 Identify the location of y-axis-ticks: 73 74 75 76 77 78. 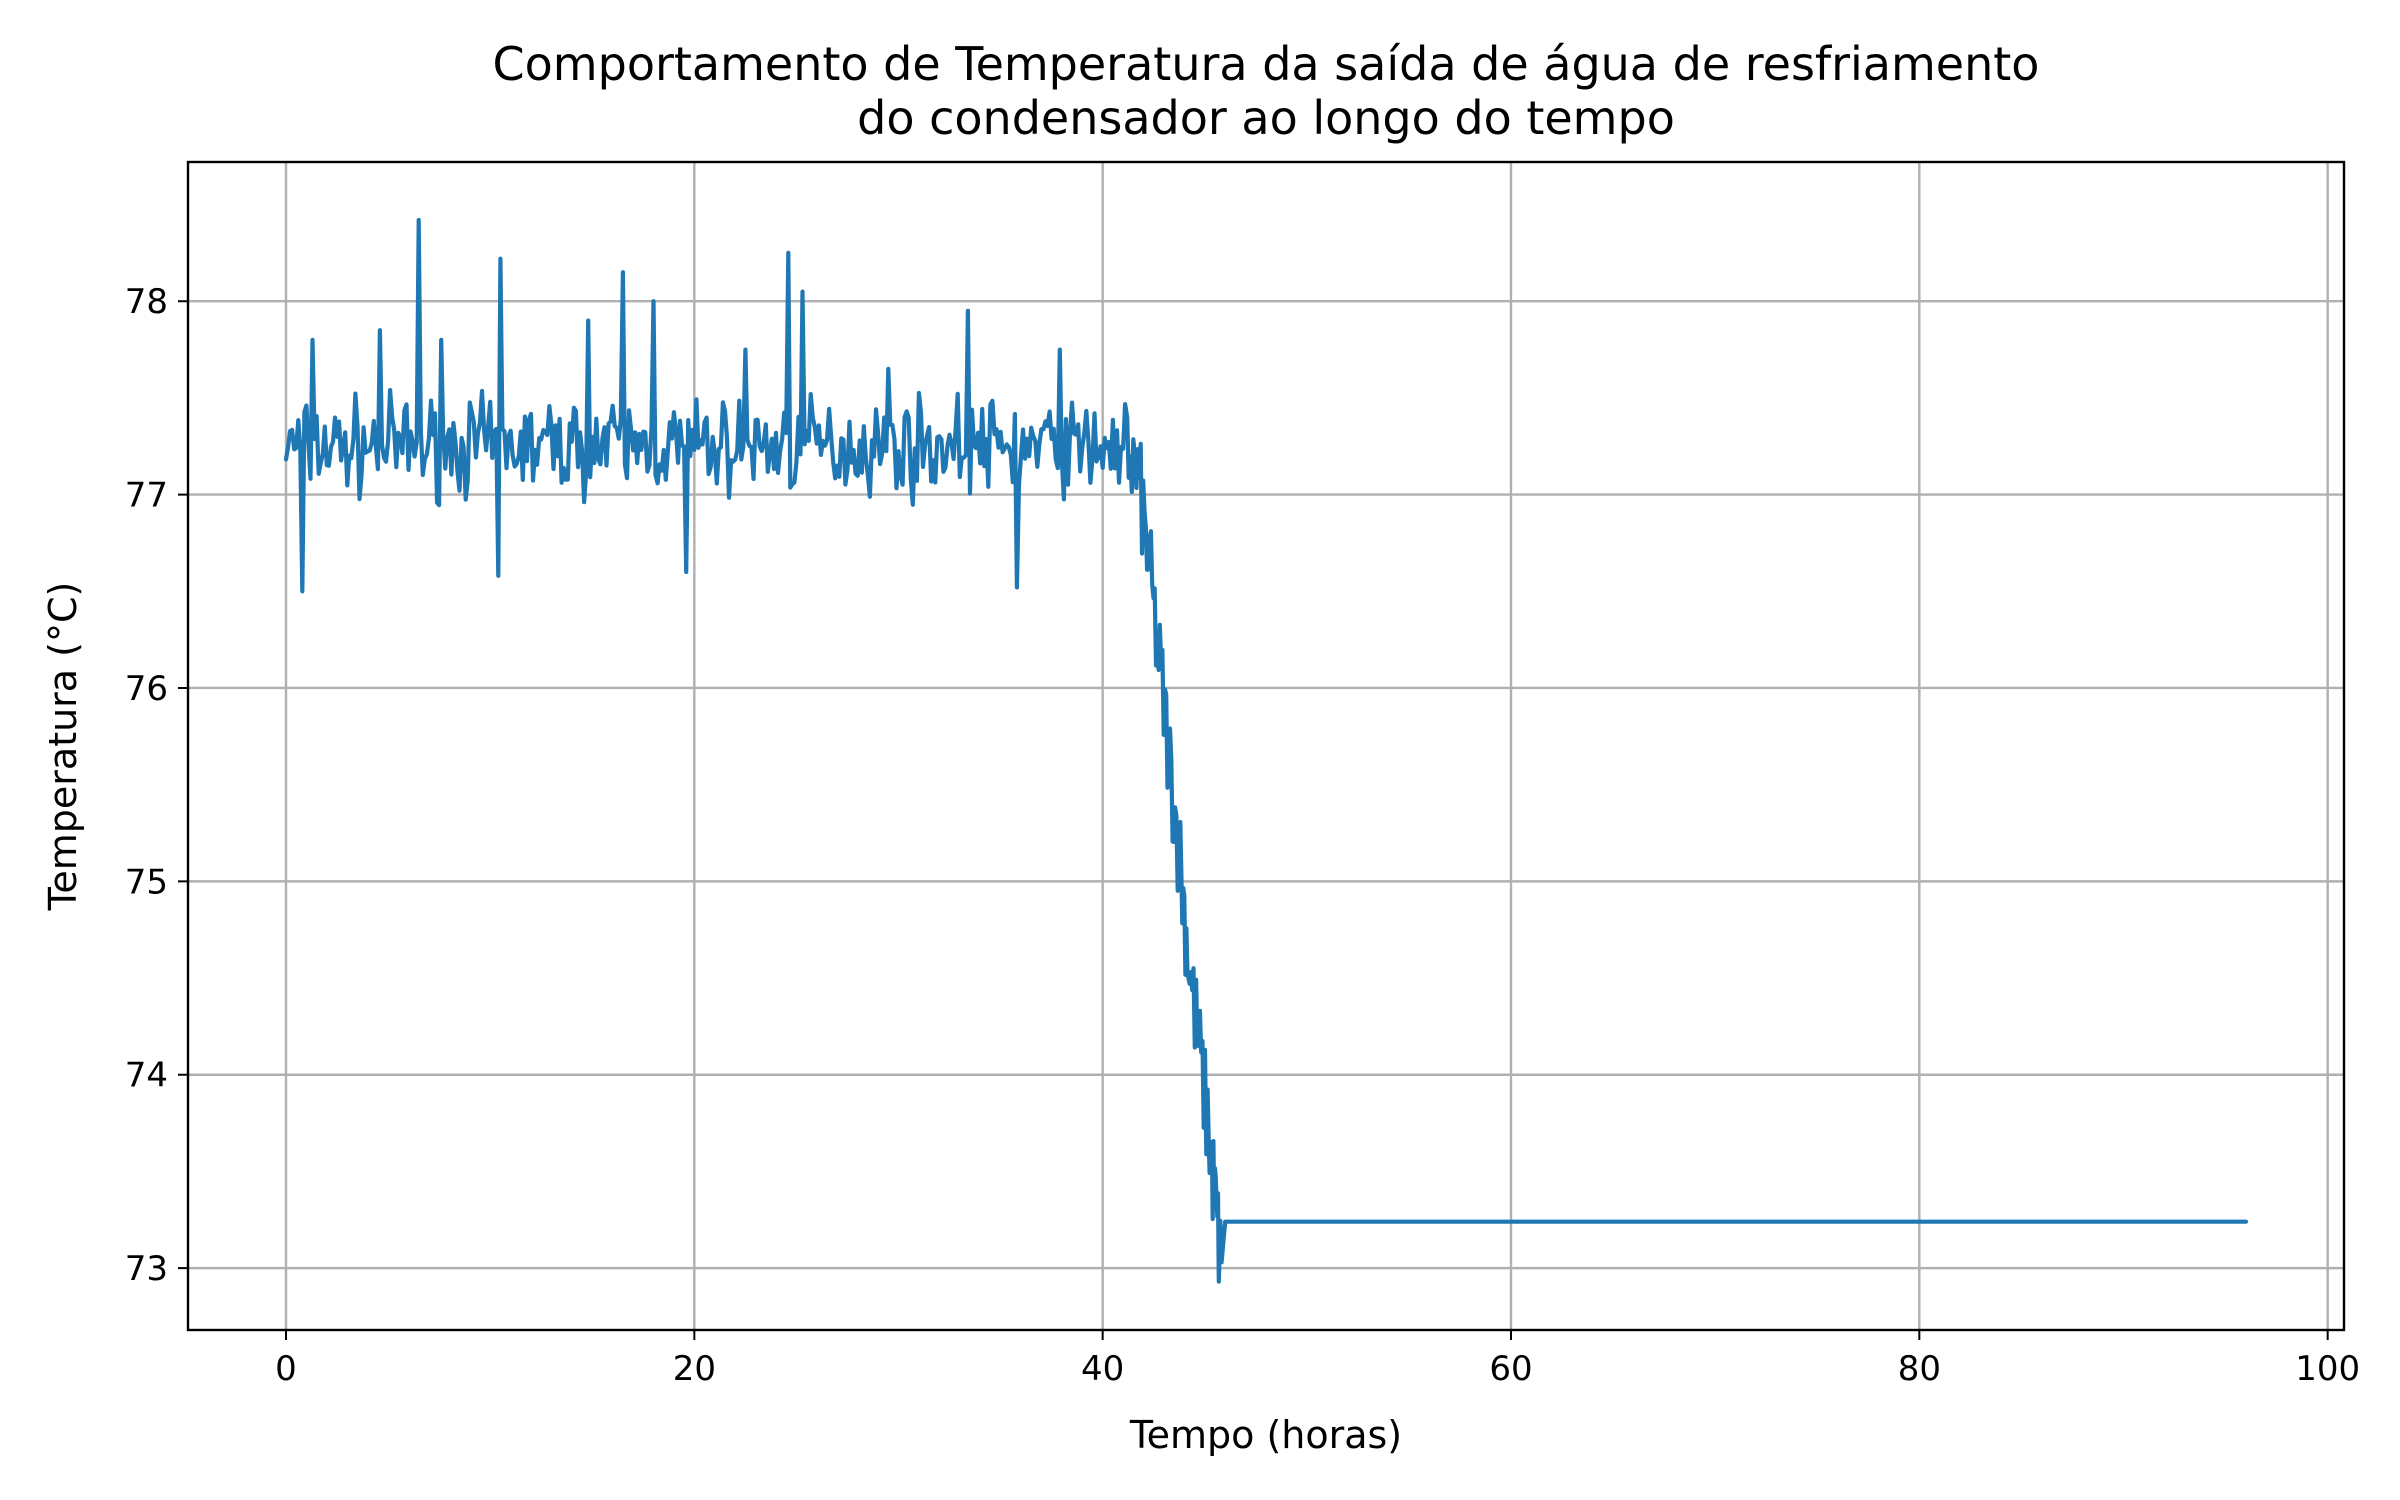
(156, 785).